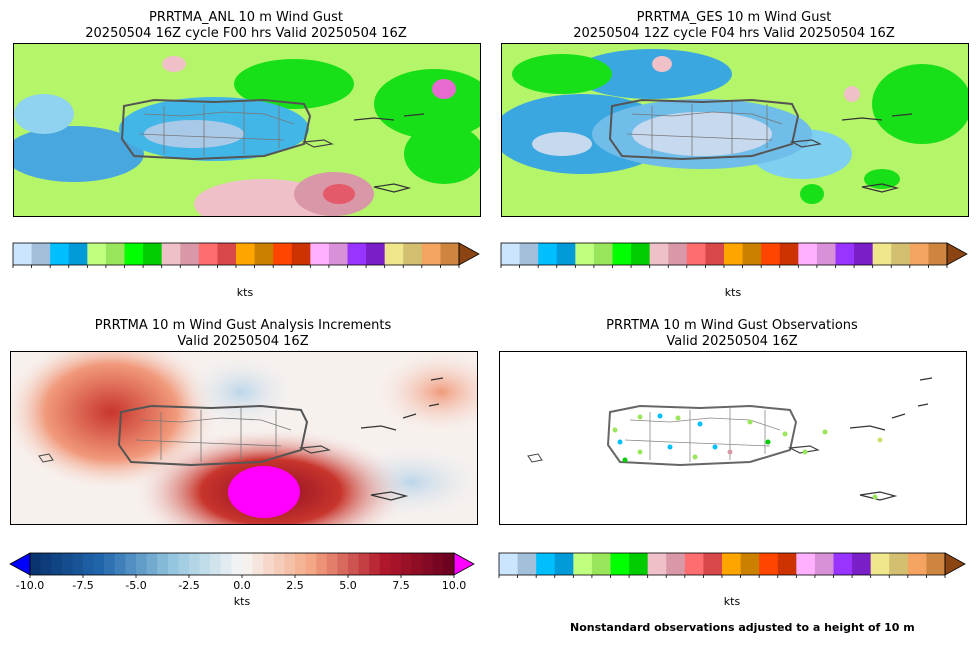 This screenshot has width=977, height=645. I want to click on colorbar-extend-arrow-min, so click(20, 564).